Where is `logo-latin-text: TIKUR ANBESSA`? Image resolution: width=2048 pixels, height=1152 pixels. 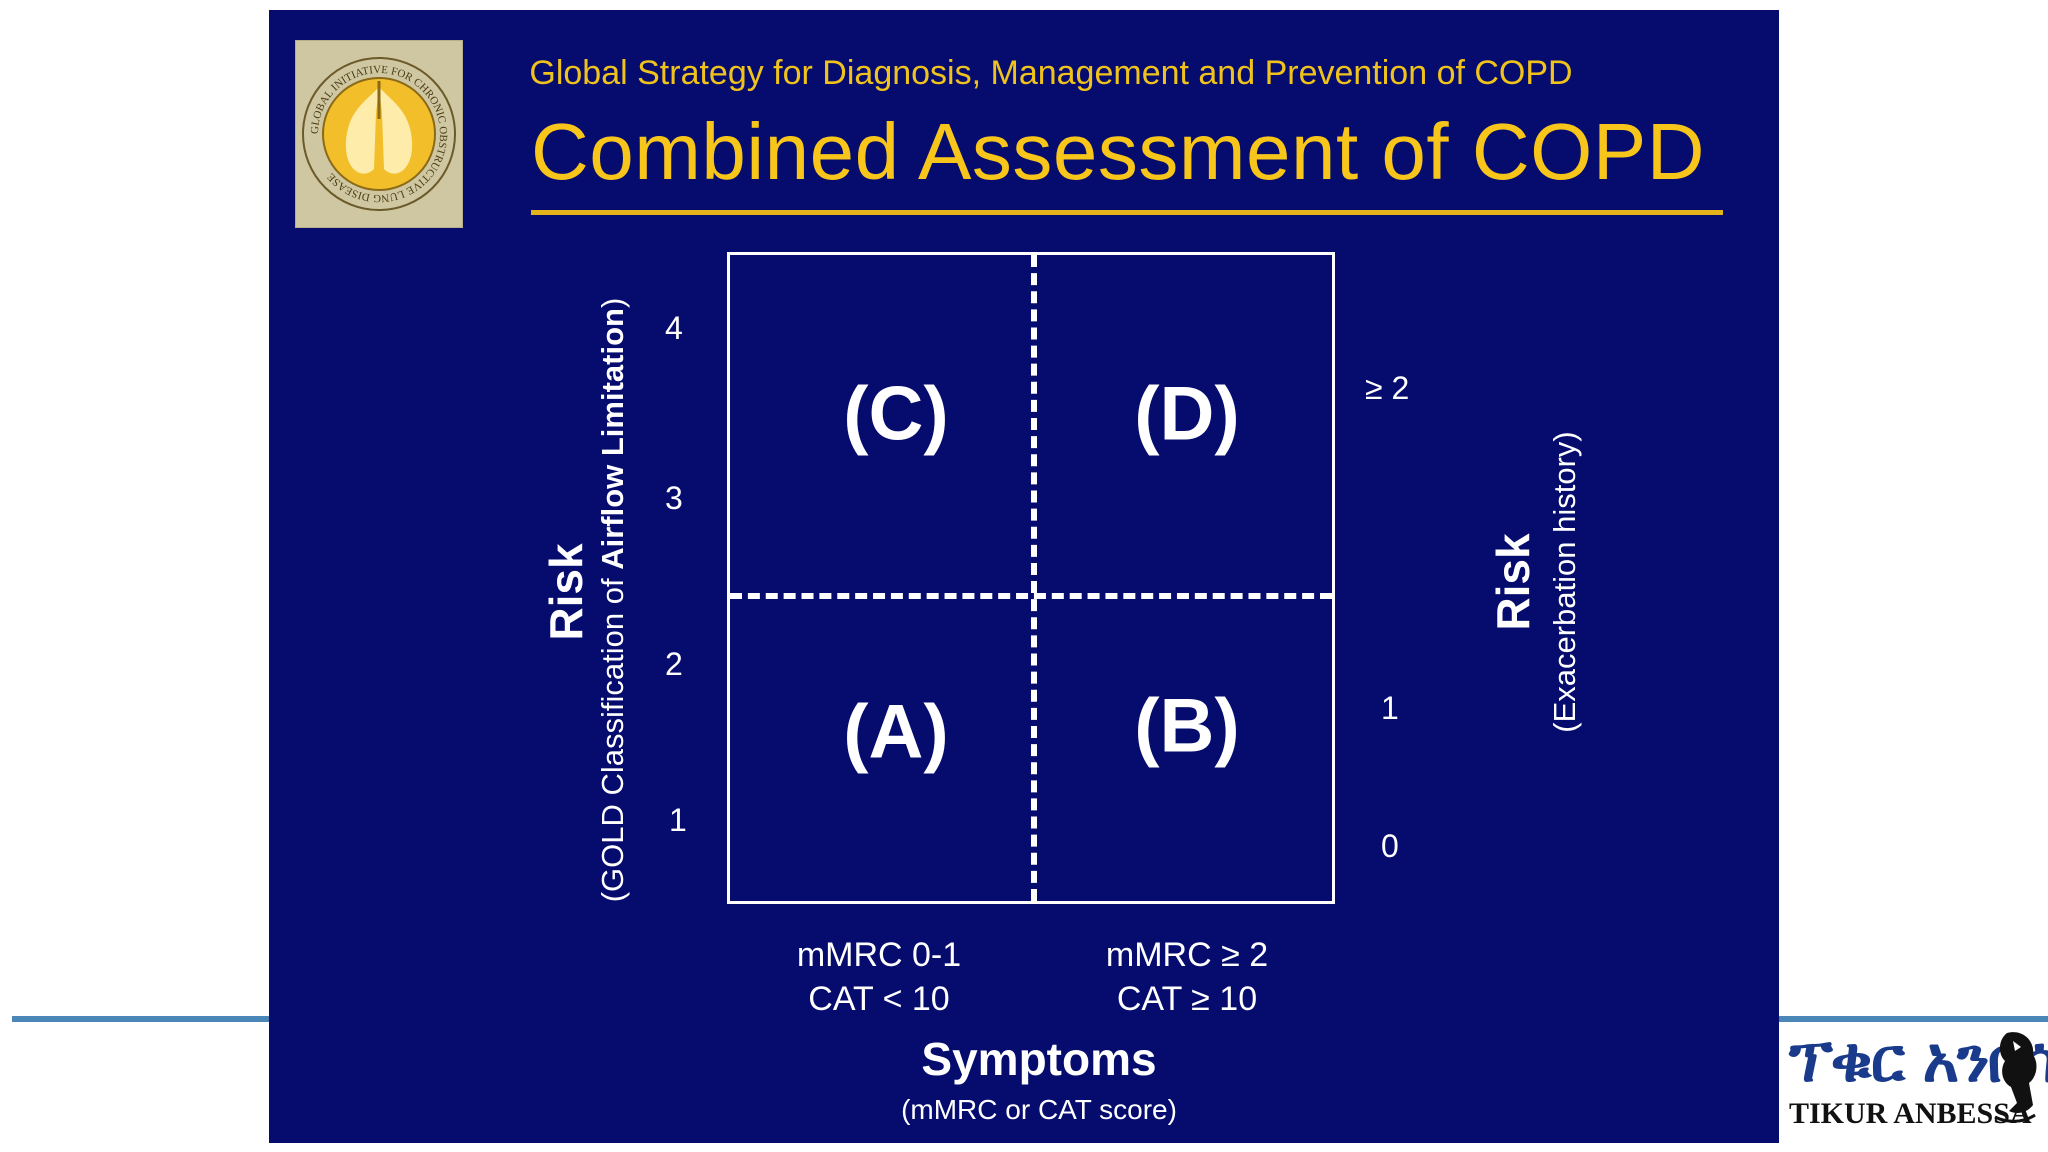
logo-latin-text: TIKUR ANBESSA is located at coordinates (1910, 1113).